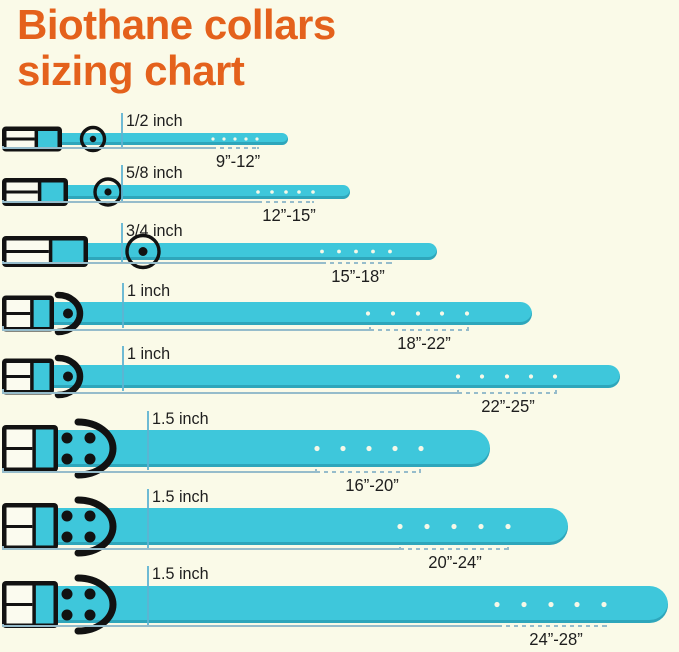  I want to click on collar-width-label: 5/8 inch, so click(154, 172).